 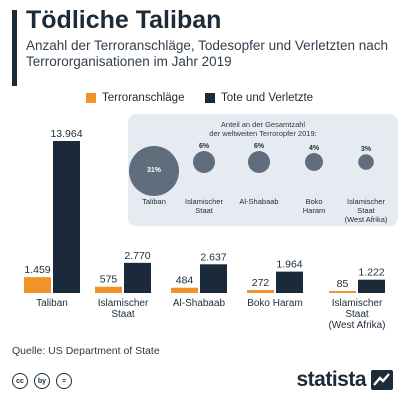 I want to click on legend-swatch-casualties, so click(x=210, y=98).